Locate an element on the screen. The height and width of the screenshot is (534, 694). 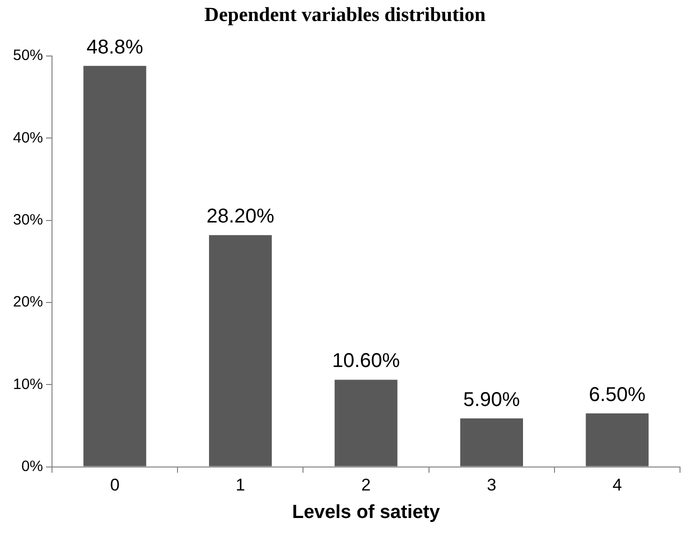
data-label: 10.60% is located at coordinates (366, 361).